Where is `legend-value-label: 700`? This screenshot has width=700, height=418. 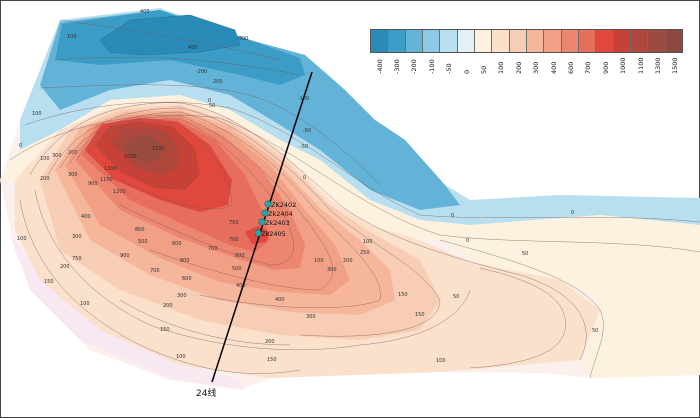
legend-value-label: 700 is located at coordinates (588, 67).